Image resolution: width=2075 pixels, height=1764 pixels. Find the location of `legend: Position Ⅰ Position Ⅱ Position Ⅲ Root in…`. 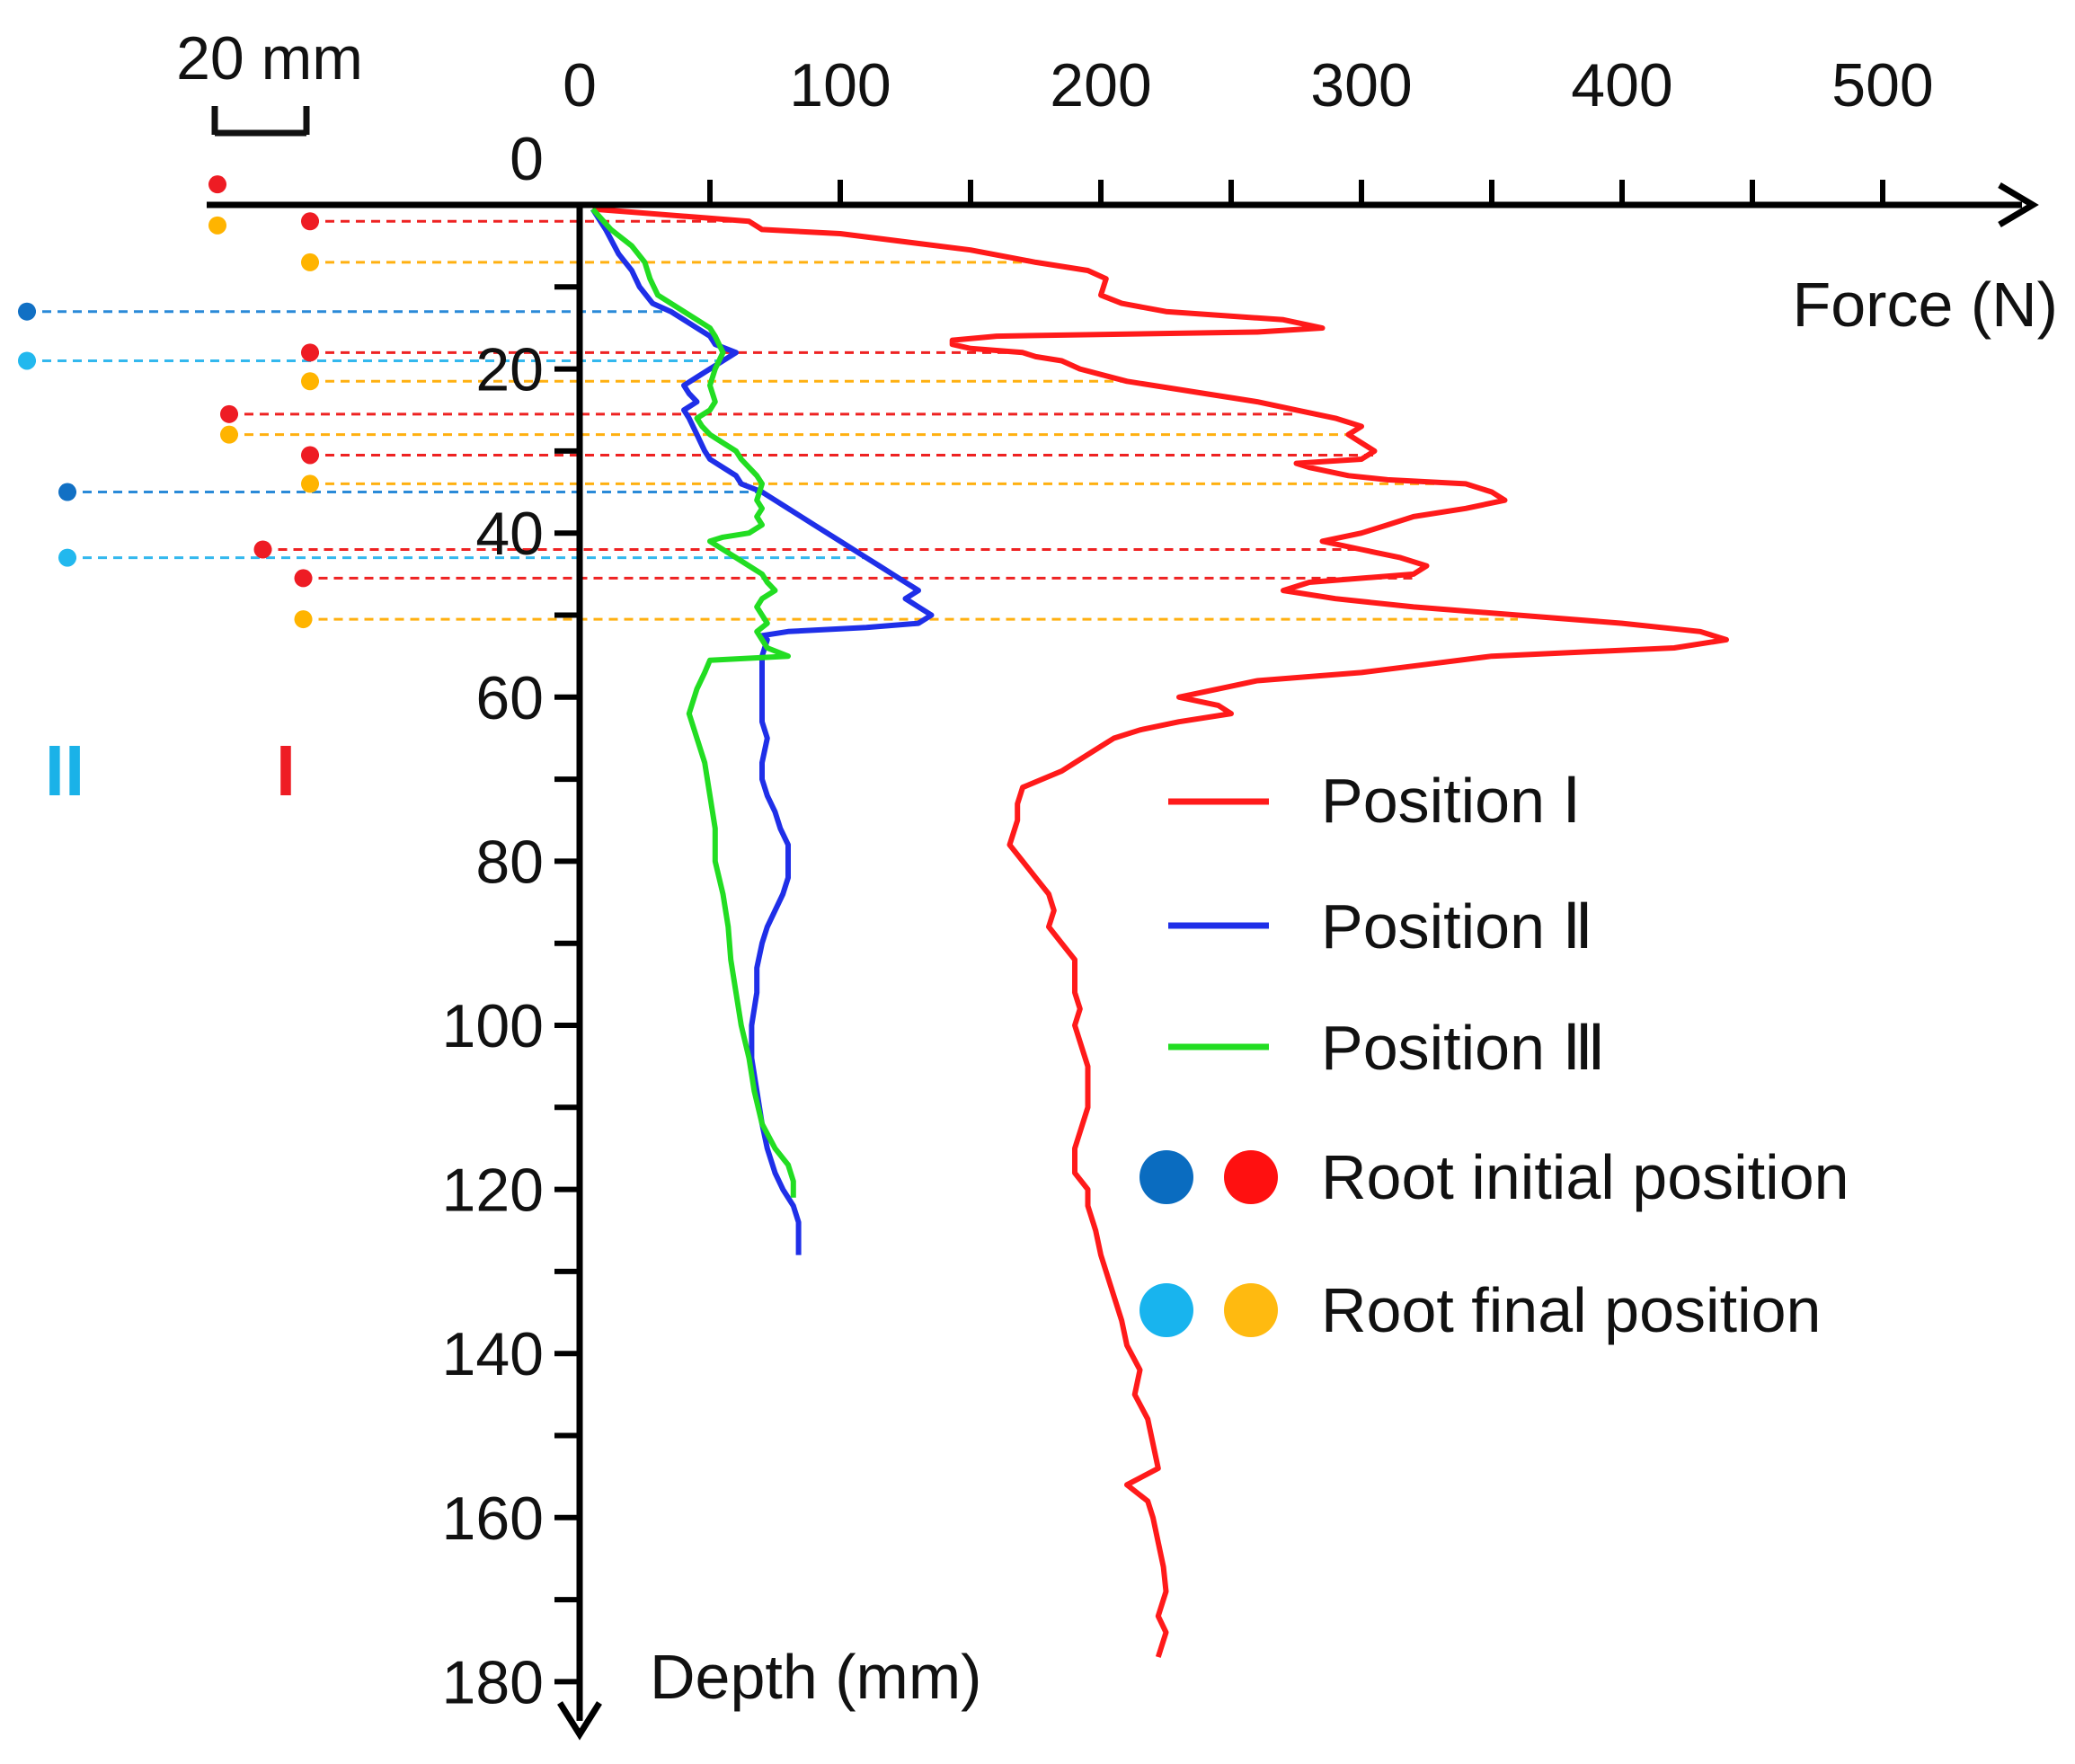

legend: Position Ⅰ Position Ⅱ Position Ⅲ Root in… is located at coordinates (1494, 1055).